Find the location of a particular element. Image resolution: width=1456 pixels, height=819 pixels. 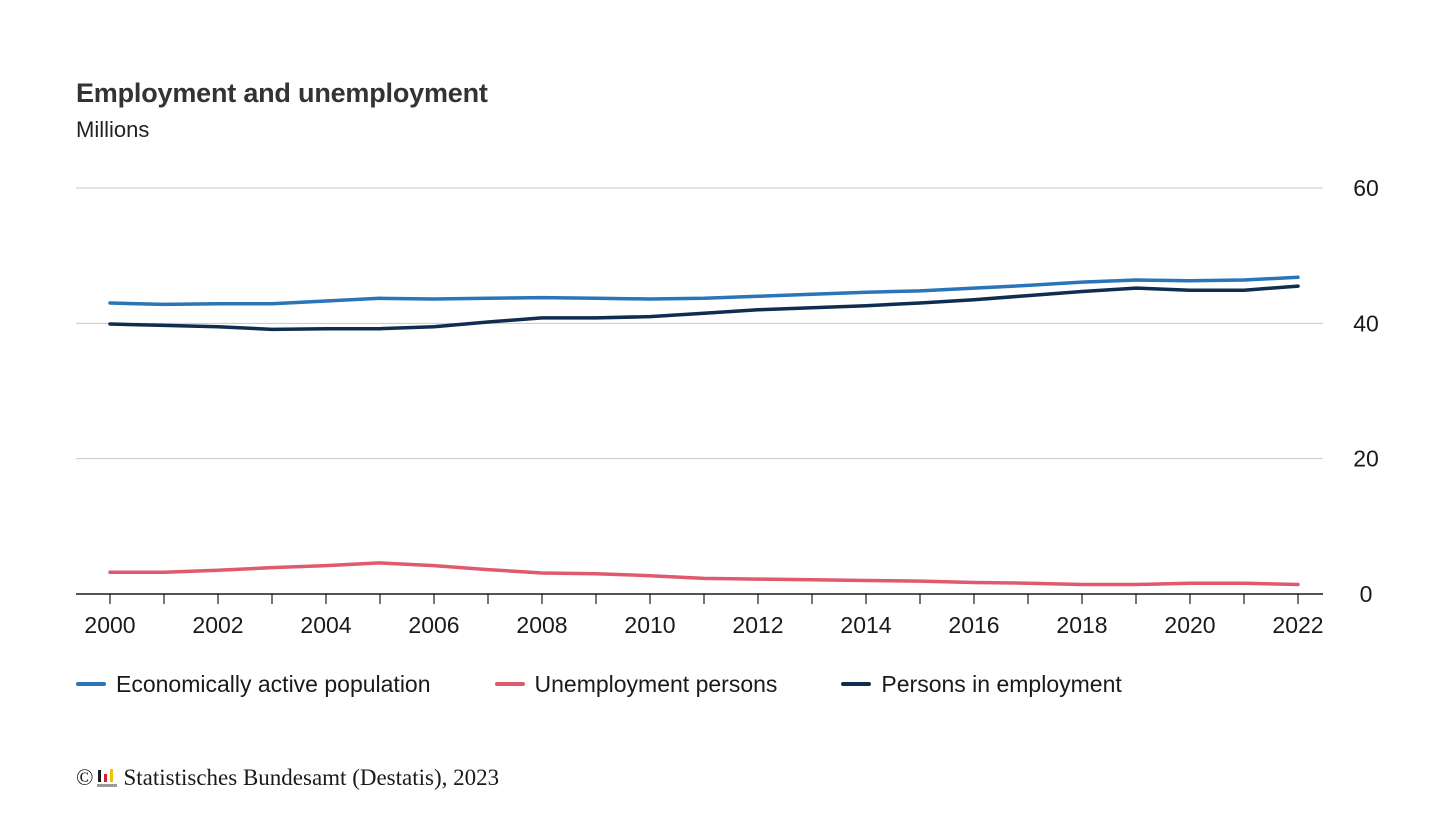

chart-title: Employment and unemployment is located at coordinates (282, 93).